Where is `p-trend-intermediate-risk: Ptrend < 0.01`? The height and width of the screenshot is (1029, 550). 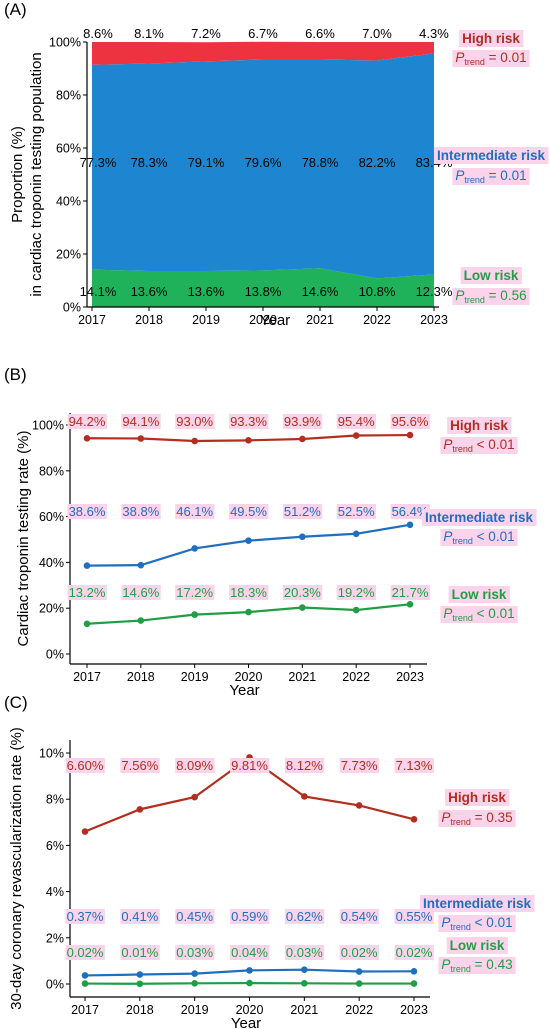 p-trend-intermediate-risk: Ptrend < 0.01 is located at coordinates (478, 537).